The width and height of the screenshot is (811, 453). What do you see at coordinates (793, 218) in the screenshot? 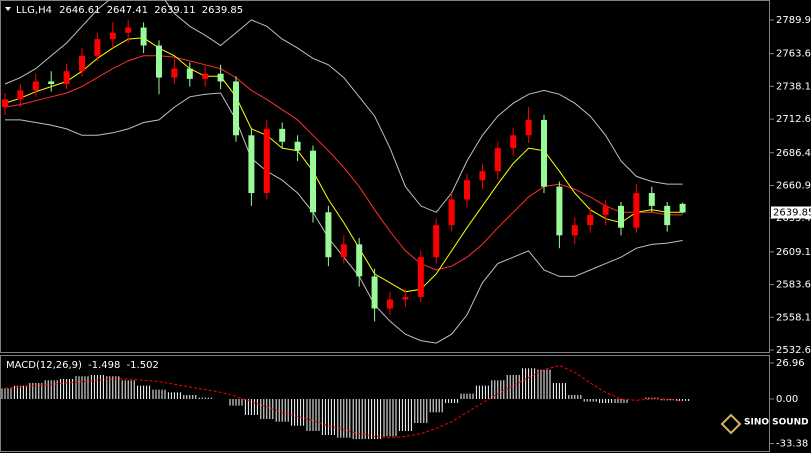
I see `y-tick-label: 2635.40` at bounding box center [793, 218].